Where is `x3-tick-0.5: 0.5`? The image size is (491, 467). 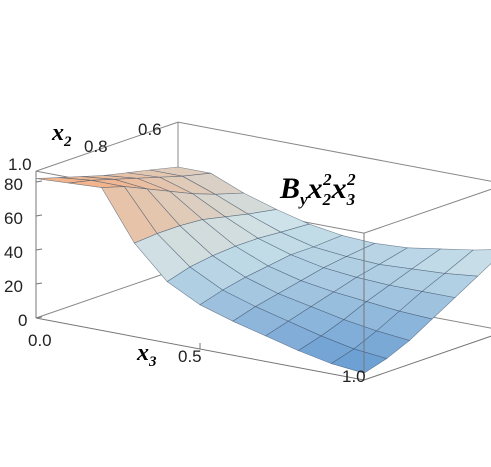 x3-tick-0.5: 0.5 is located at coordinates (190, 356).